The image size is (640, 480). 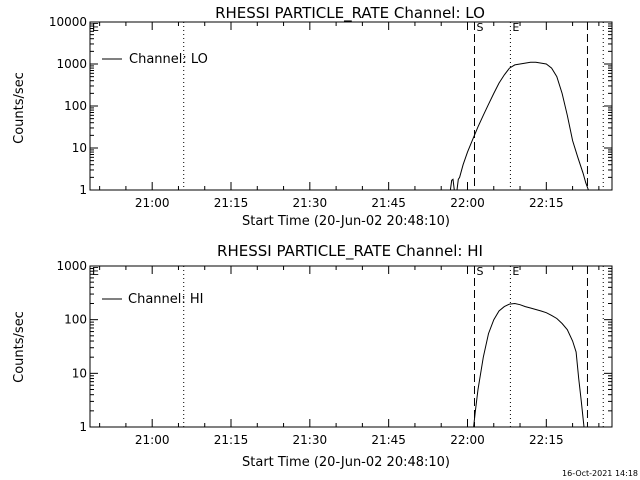 I want to click on legend-label-hi: Channel: HI, so click(x=166, y=299).